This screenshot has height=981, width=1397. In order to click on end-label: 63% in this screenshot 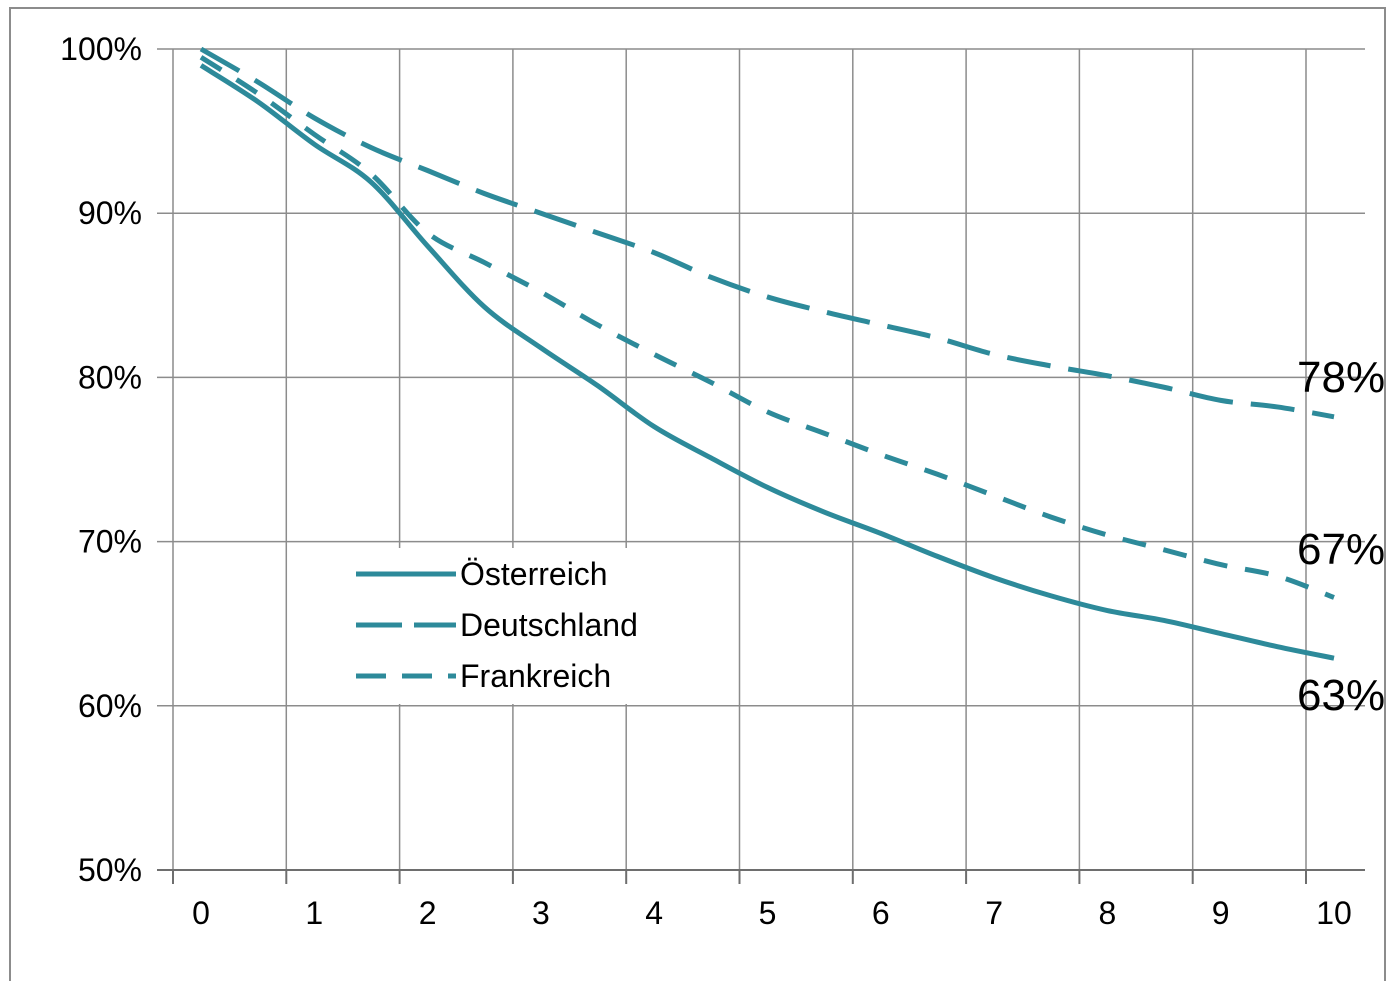, I will do `click(1341, 695)`.